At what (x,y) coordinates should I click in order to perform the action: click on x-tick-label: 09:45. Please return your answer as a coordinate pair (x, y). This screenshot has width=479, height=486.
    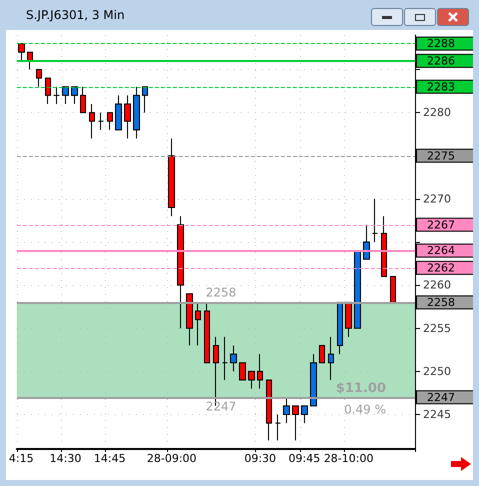
    Looking at the image, I should click on (304, 458).